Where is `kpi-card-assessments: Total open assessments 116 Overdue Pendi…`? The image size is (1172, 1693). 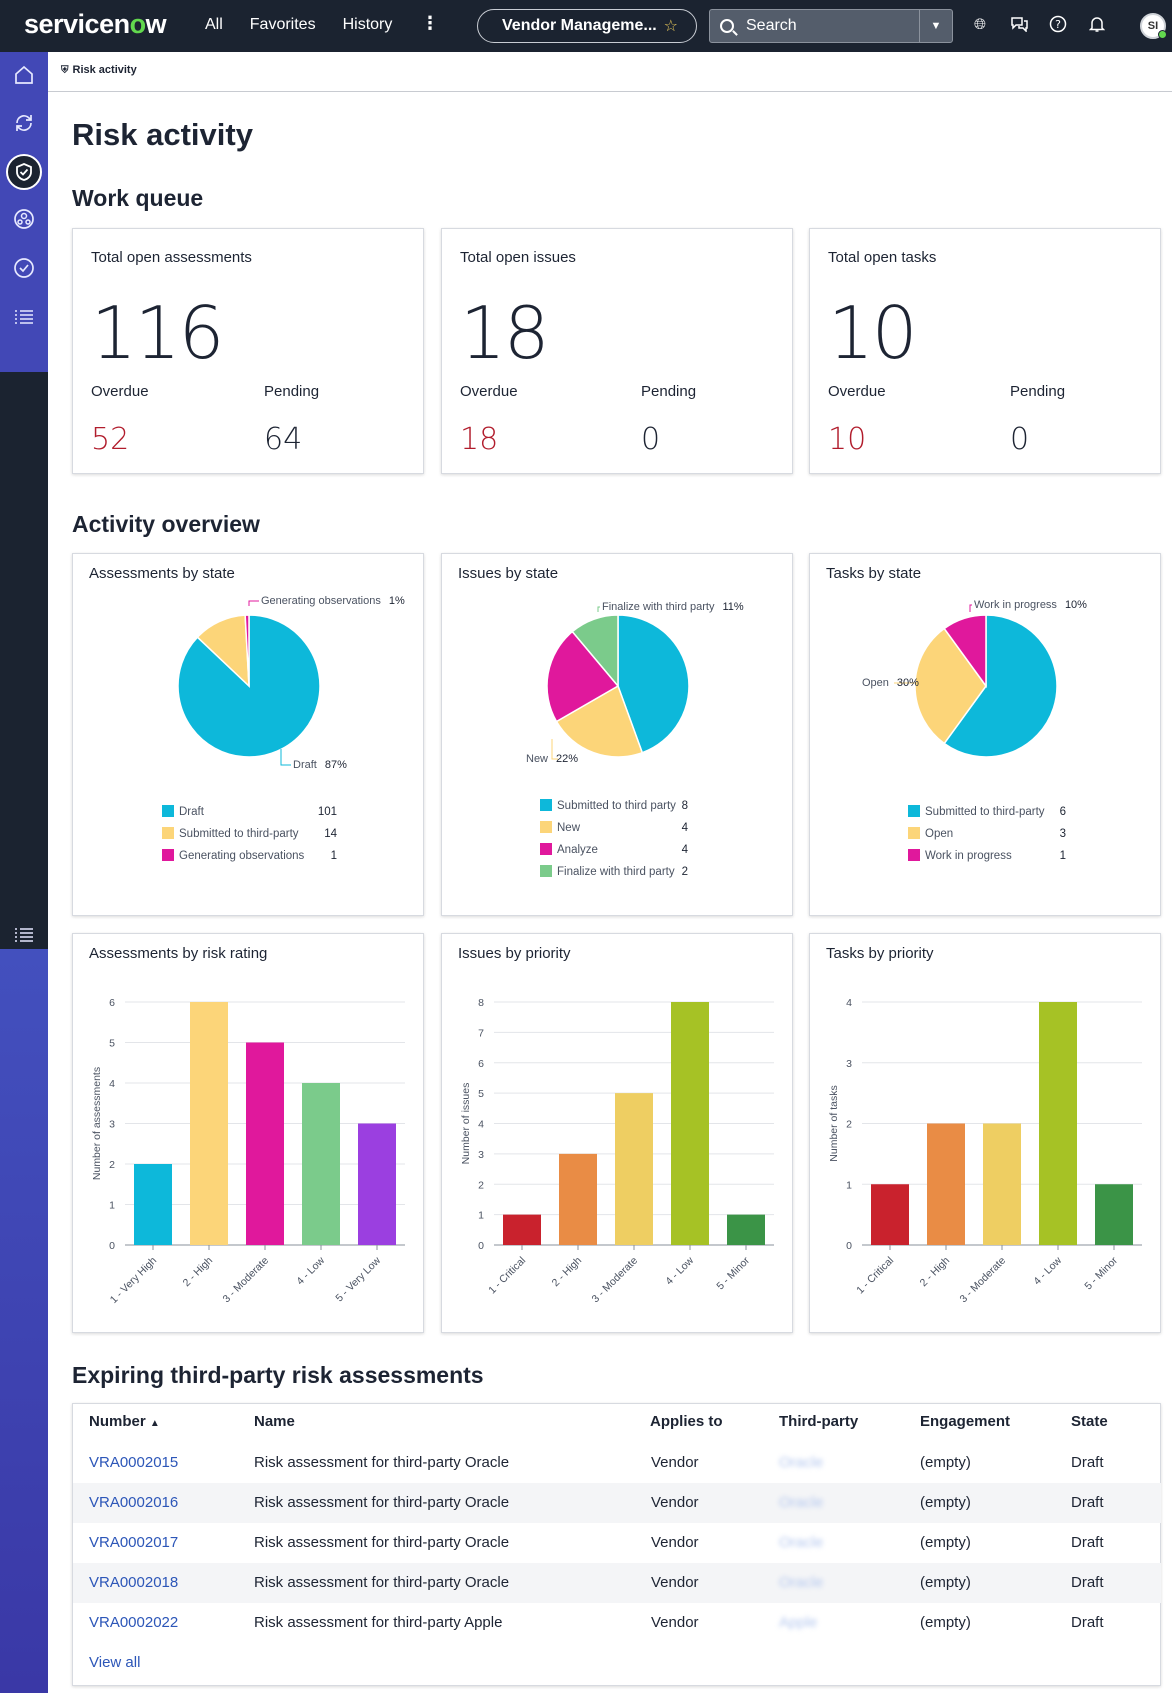
kpi-card-assessments: Total open assessments 116 Overdue Pendi… is located at coordinates (248, 351).